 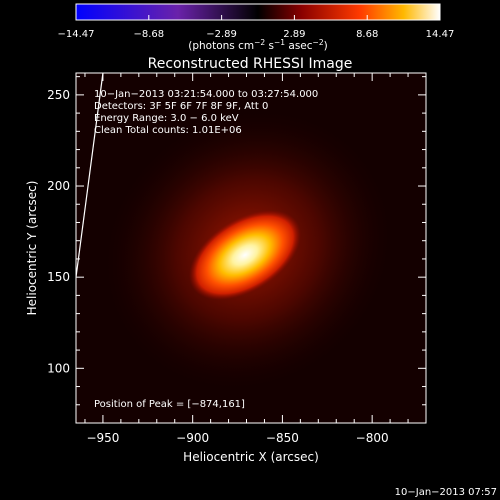 I want to click on x-tick-label: −850, so click(x=282, y=438).